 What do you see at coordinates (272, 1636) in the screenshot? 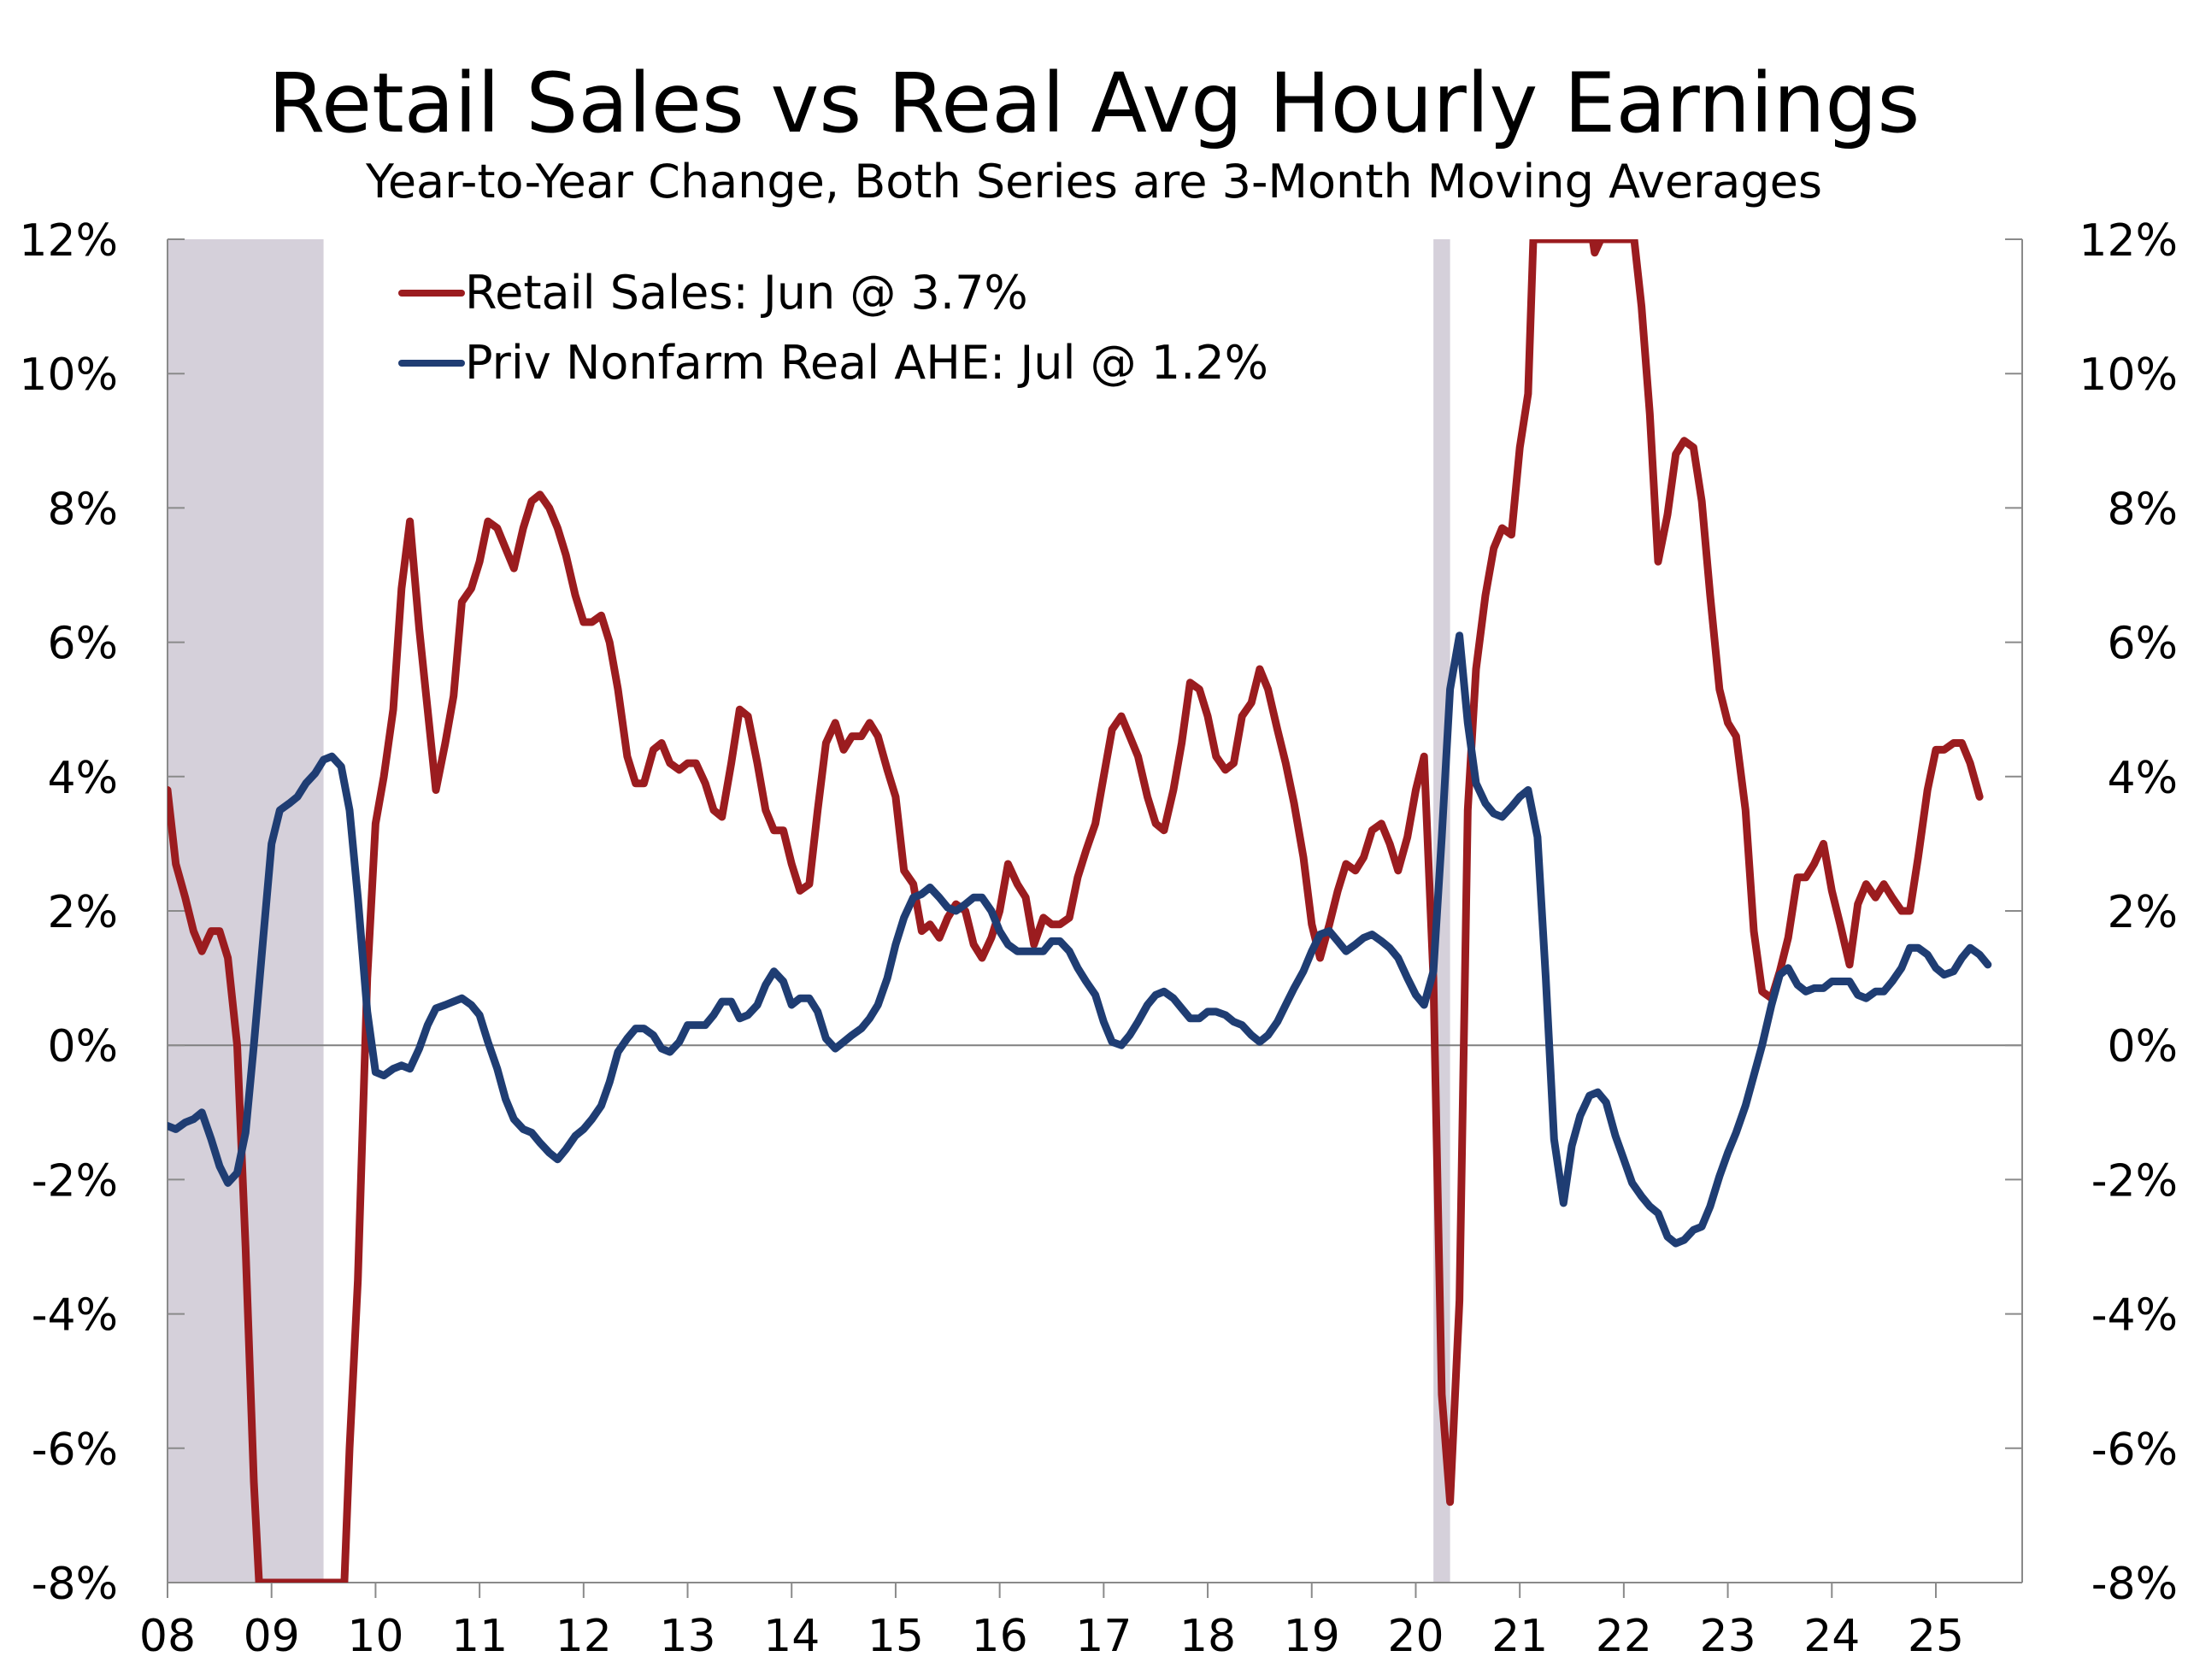
I see `x-tick-label: 09` at bounding box center [272, 1636].